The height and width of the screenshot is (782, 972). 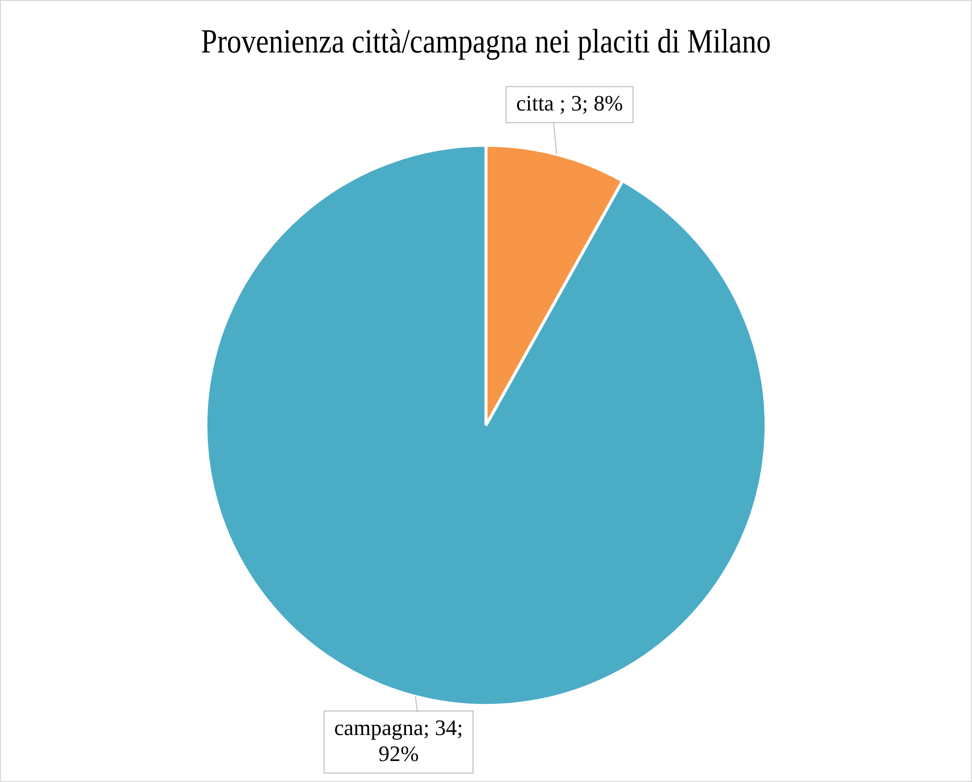 What do you see at coordinates (569, 103) in the screenshot?
I see `slice-label: citta ; 3; 8%` at bounding box center [569, 103].